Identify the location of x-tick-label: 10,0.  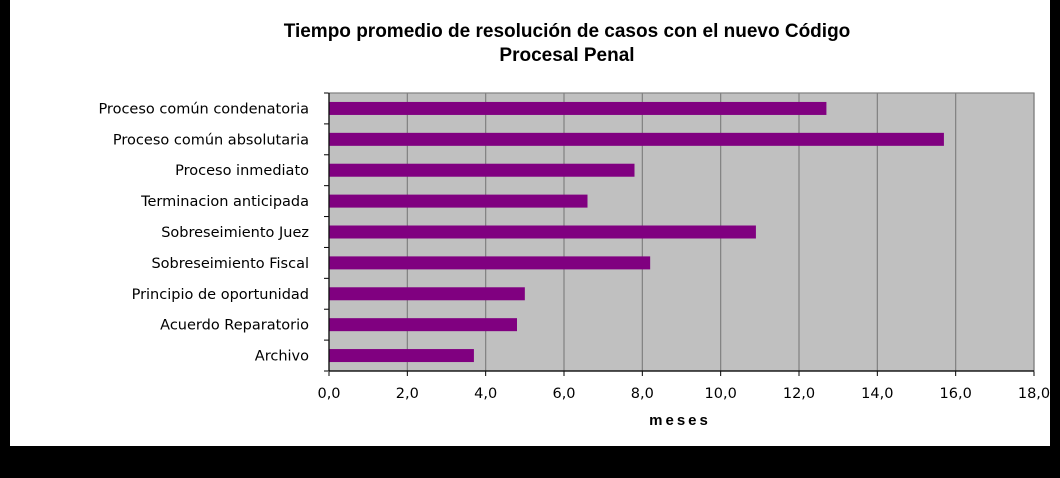
(721, 394).